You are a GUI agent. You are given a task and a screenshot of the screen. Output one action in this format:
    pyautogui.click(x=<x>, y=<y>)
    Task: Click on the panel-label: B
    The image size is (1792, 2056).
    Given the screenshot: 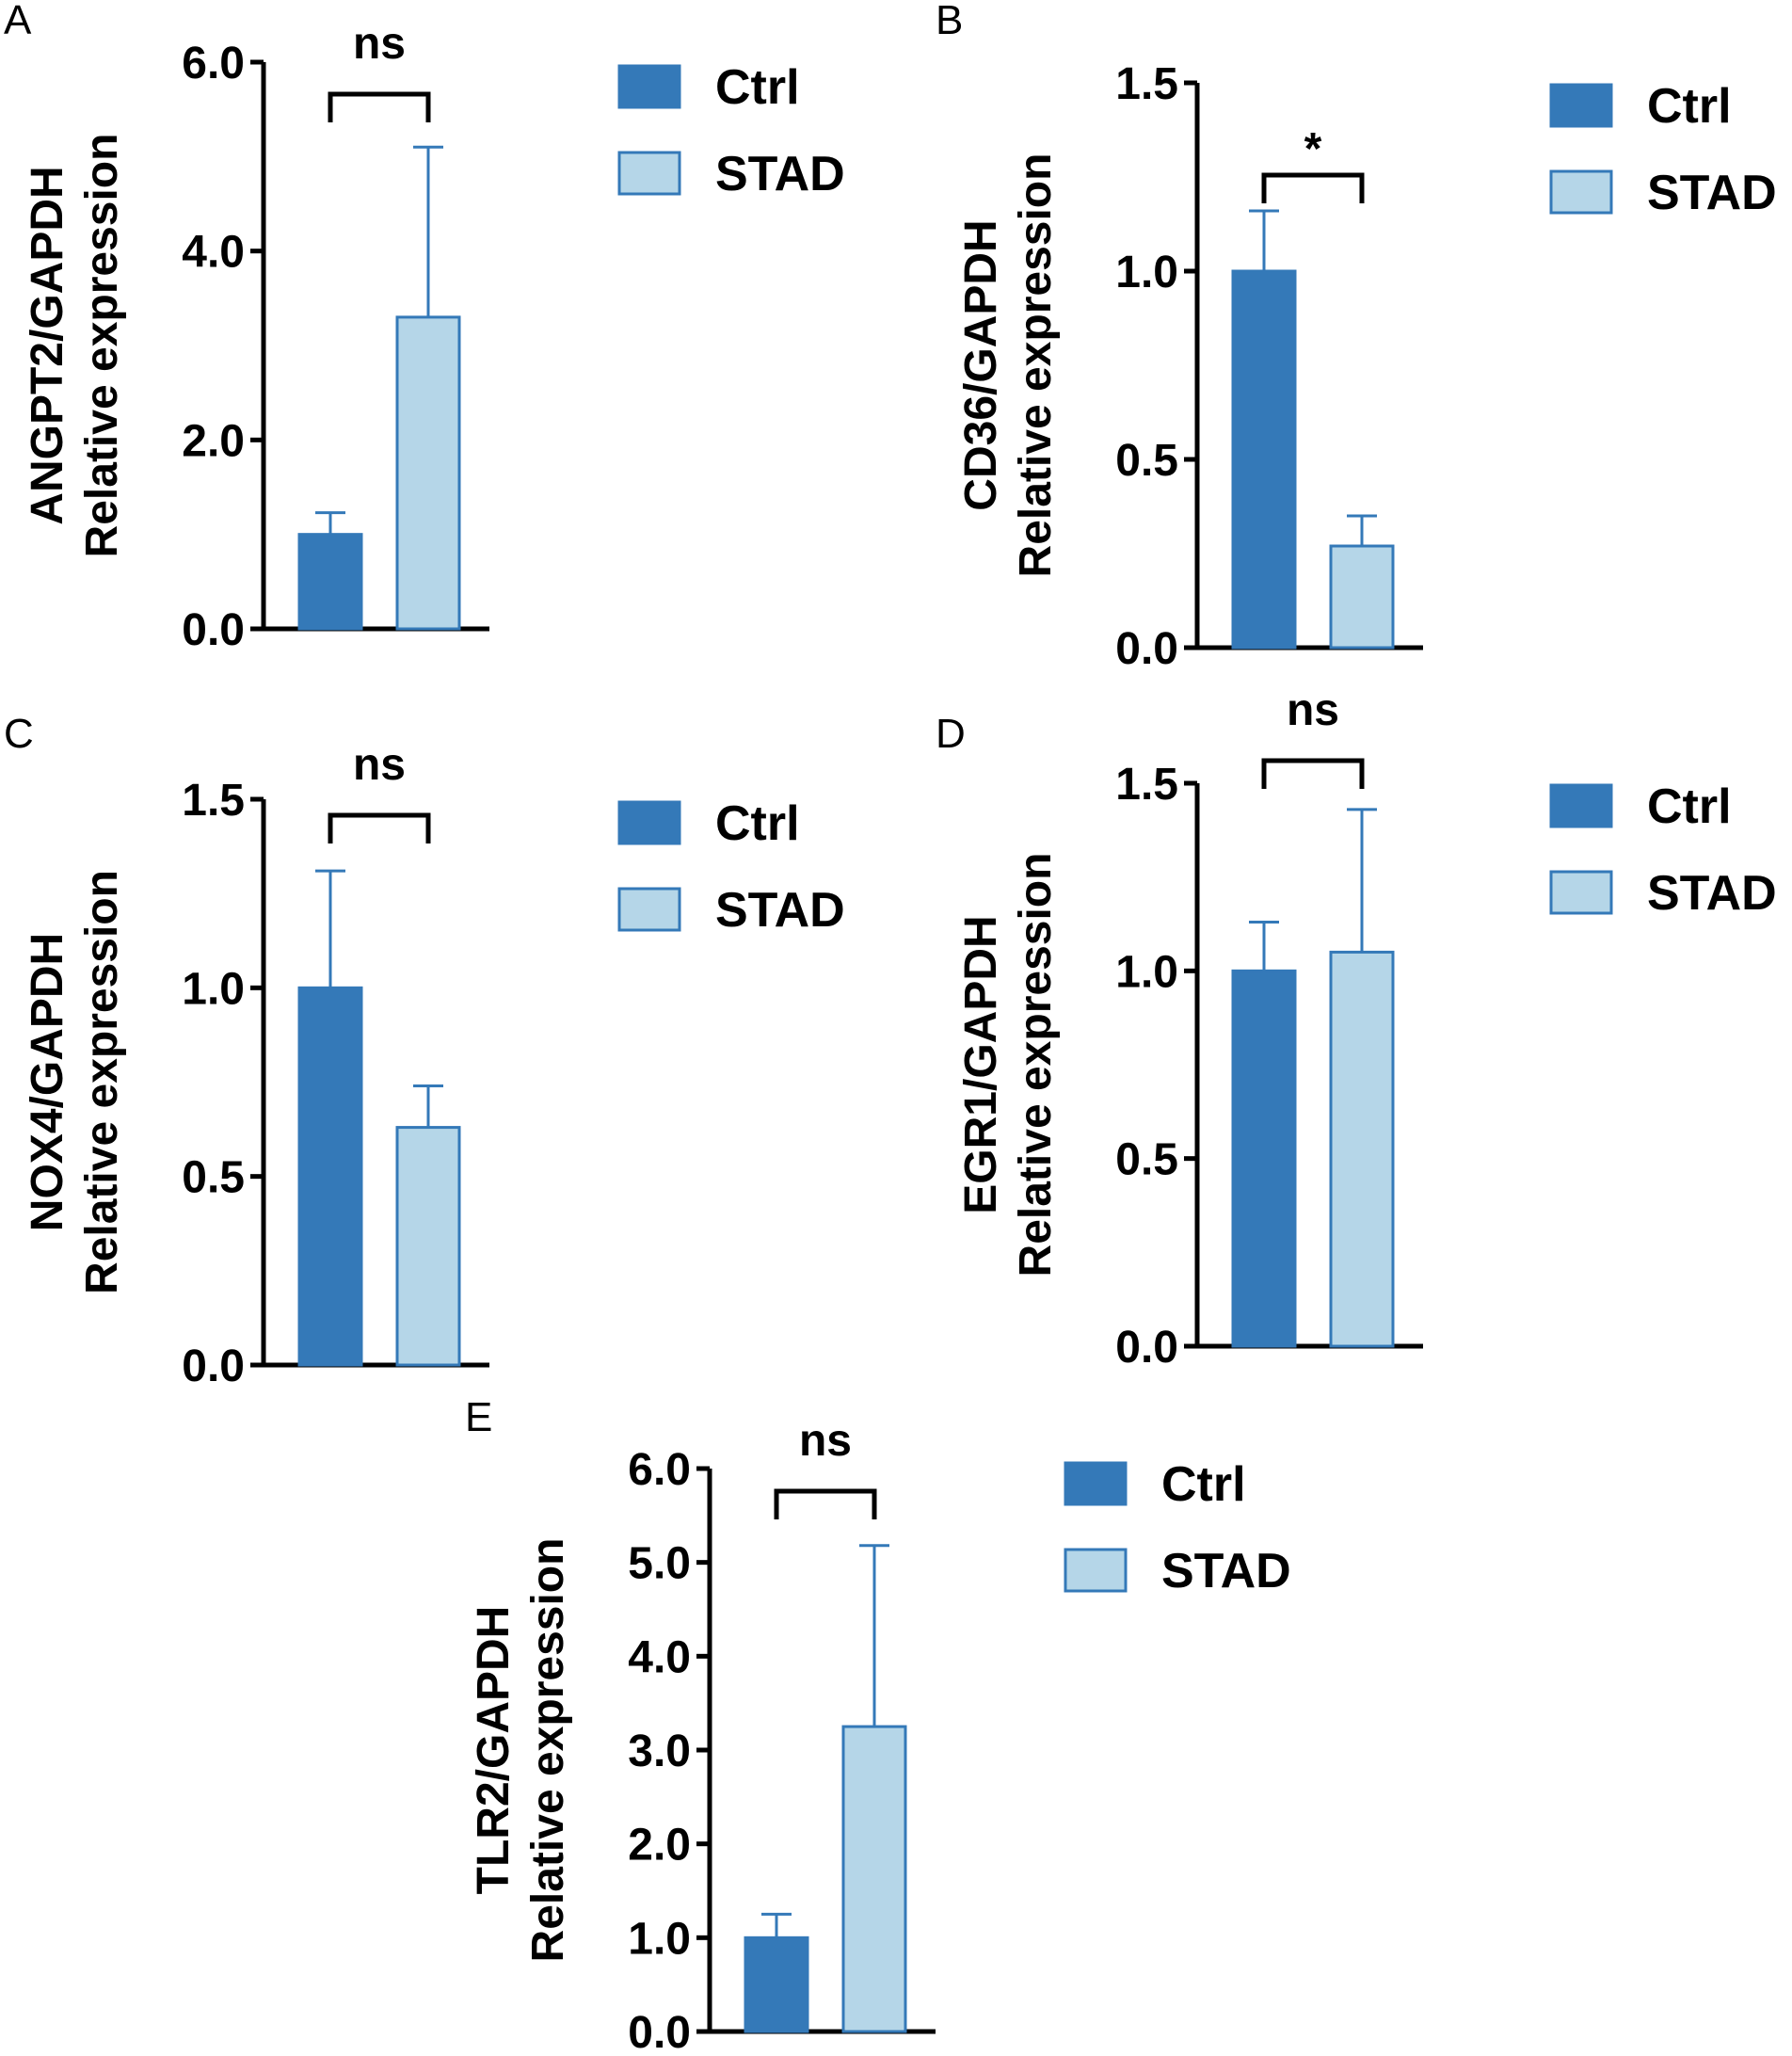 What is the action you would take?
    pyautogui.click(x=949, y=21)
    